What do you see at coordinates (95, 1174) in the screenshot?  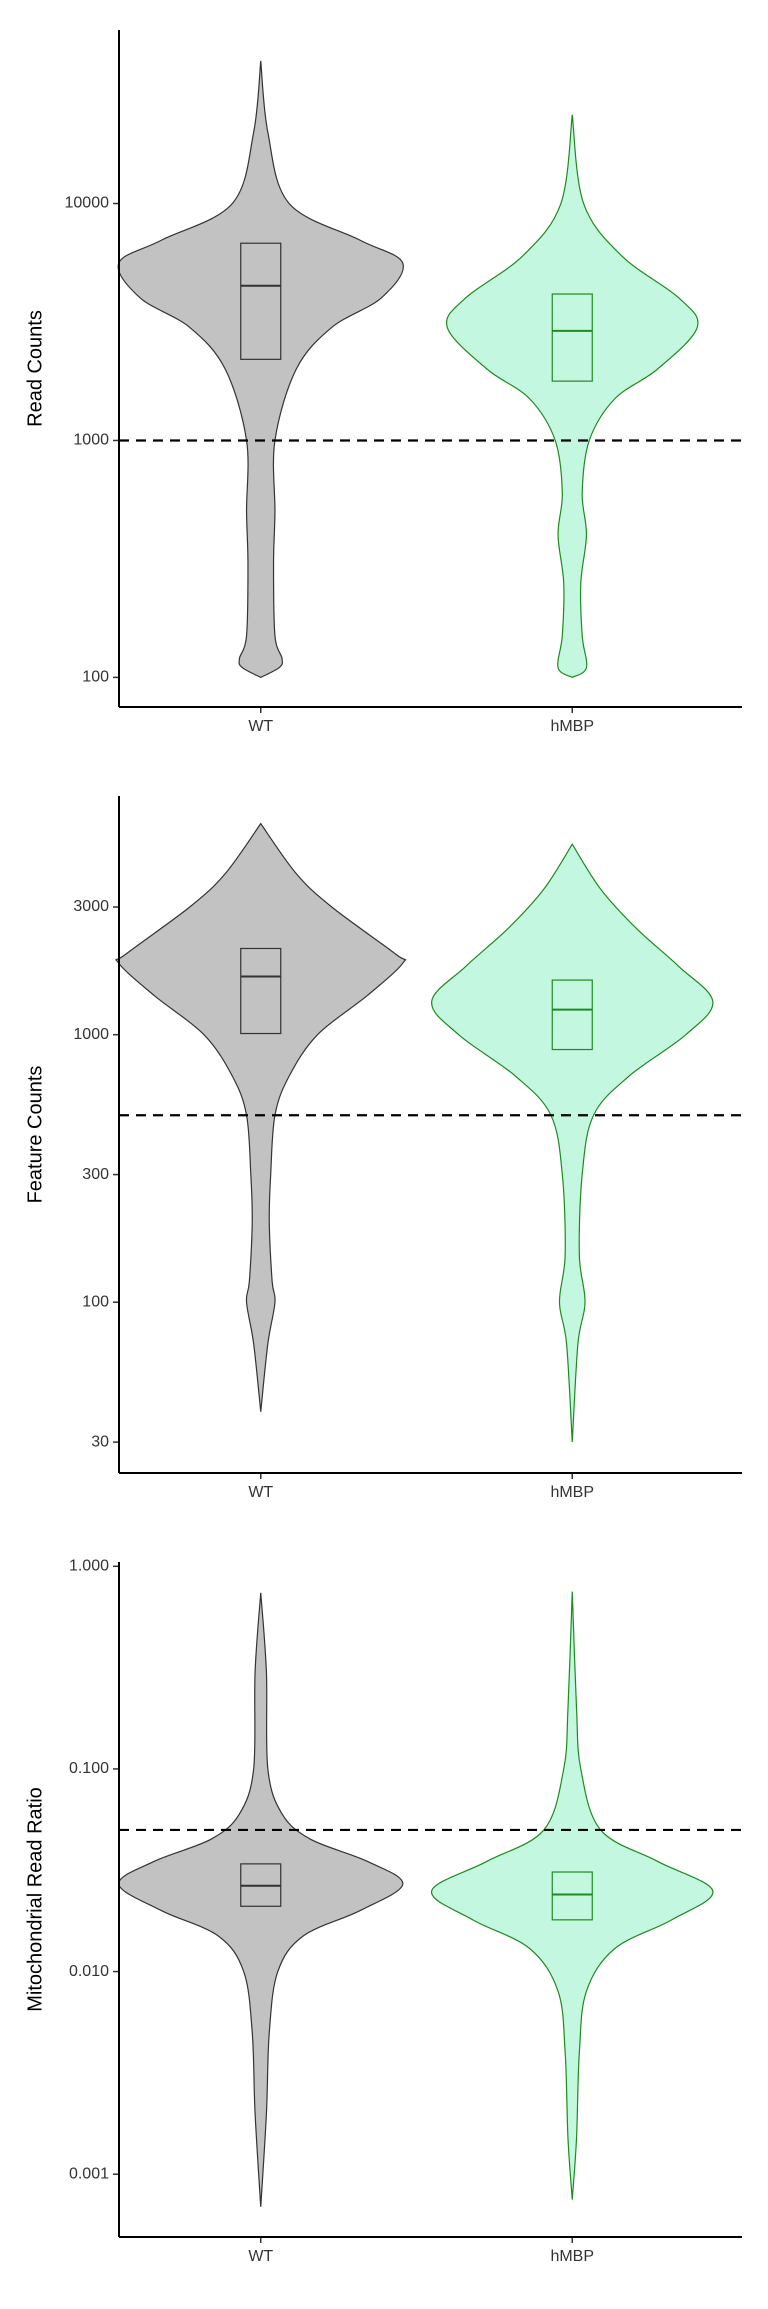 I see `y-tick-label: 300` at bounding box center [95, 1174].